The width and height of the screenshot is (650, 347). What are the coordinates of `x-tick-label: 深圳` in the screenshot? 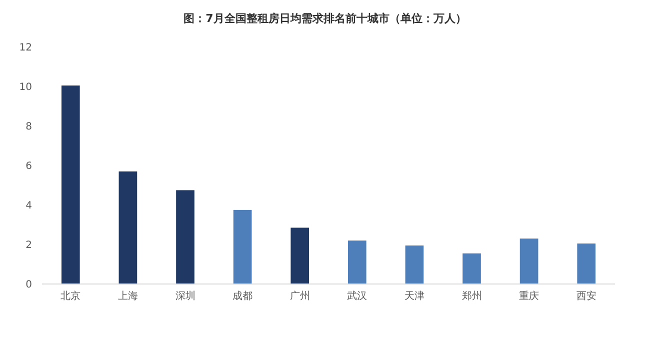 It's located at (185, 296).